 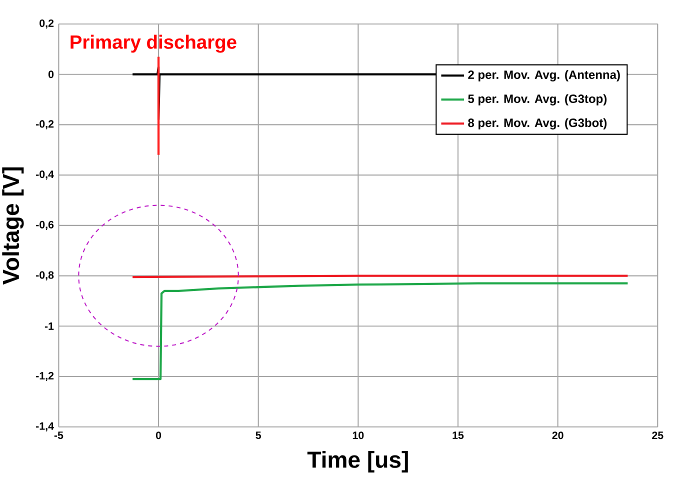 I want to click on x-tick-label: 25, so click(x=658, y=435).